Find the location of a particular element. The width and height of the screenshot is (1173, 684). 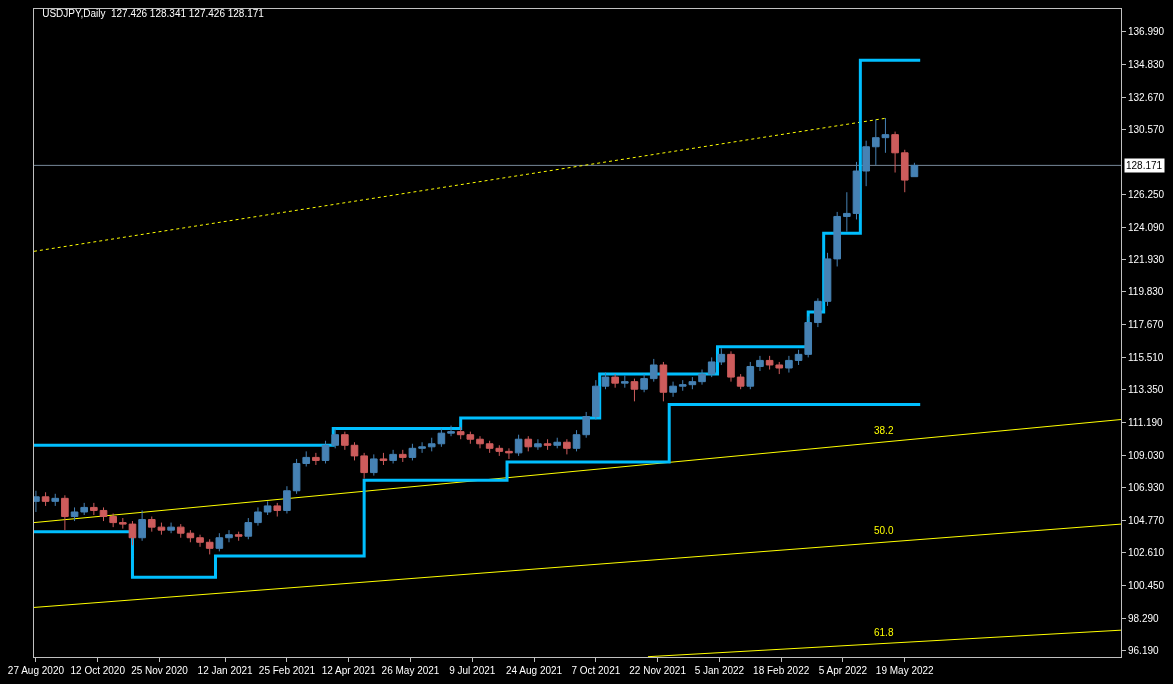

x-tick-label: 19 May 2022 is located at coordinates (905, 670).